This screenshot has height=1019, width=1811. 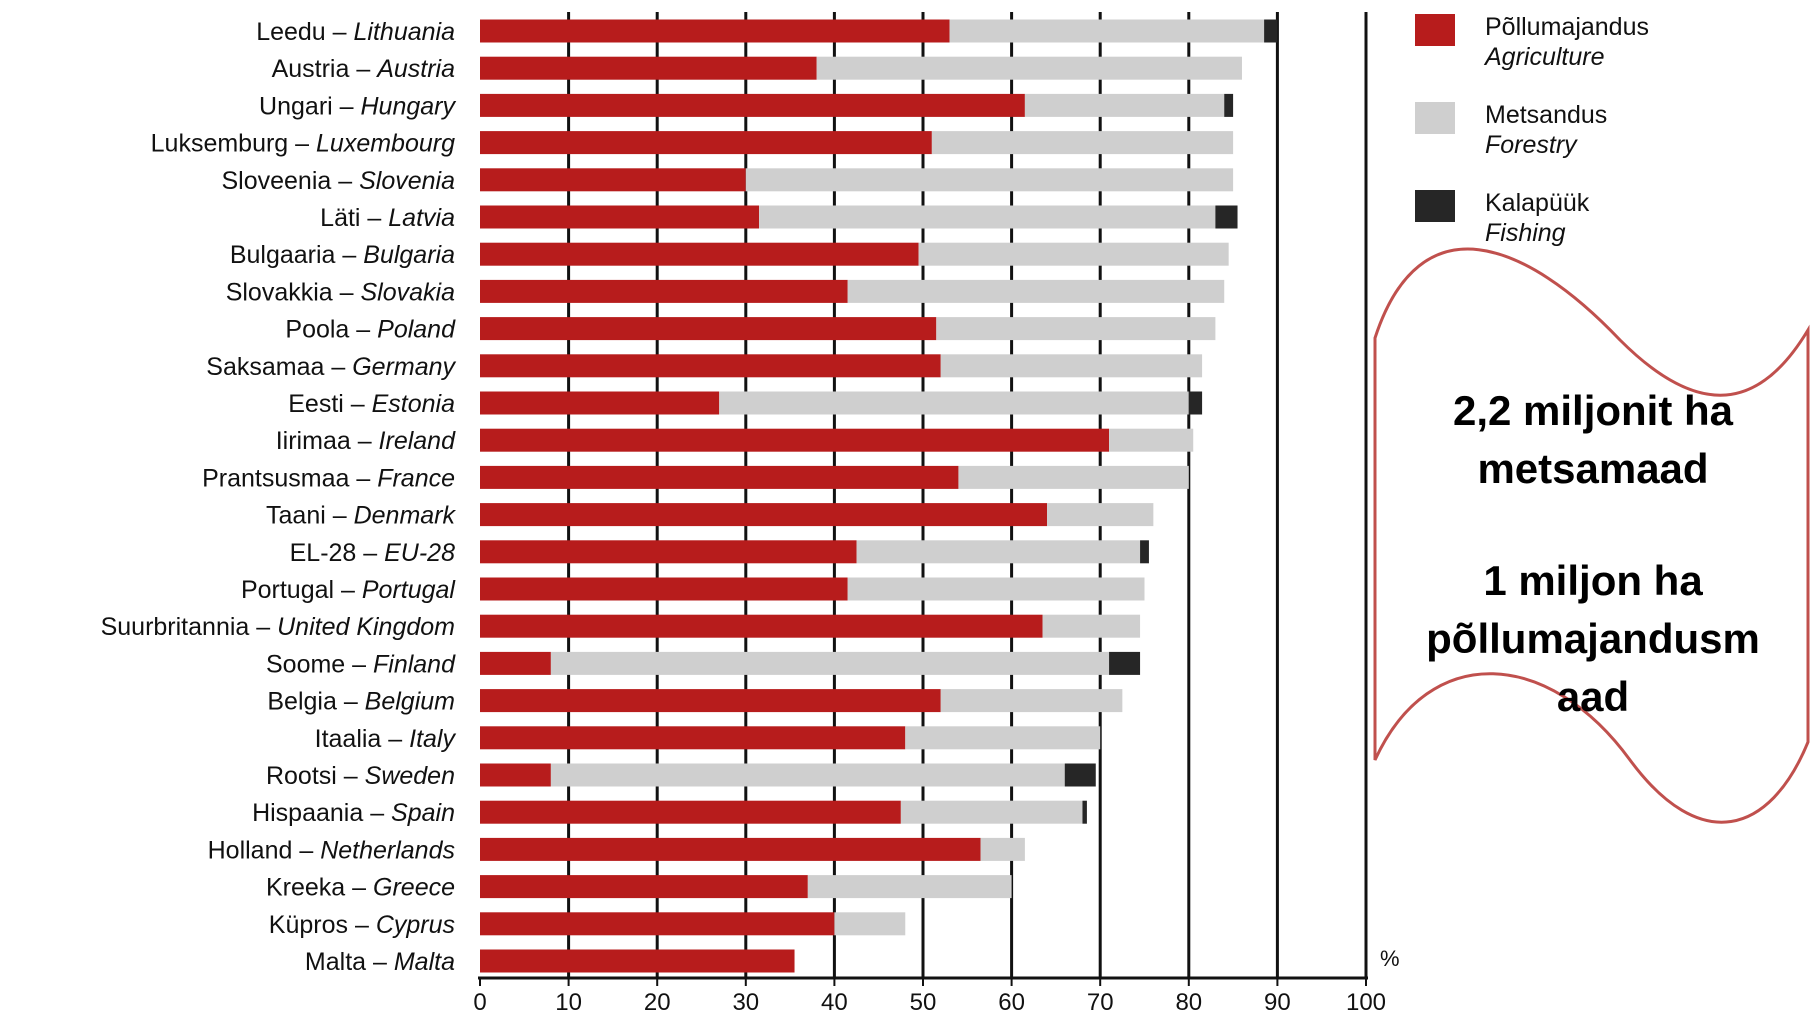 I want to click on x-tick-label: 40, so click(x=834, y=1002).